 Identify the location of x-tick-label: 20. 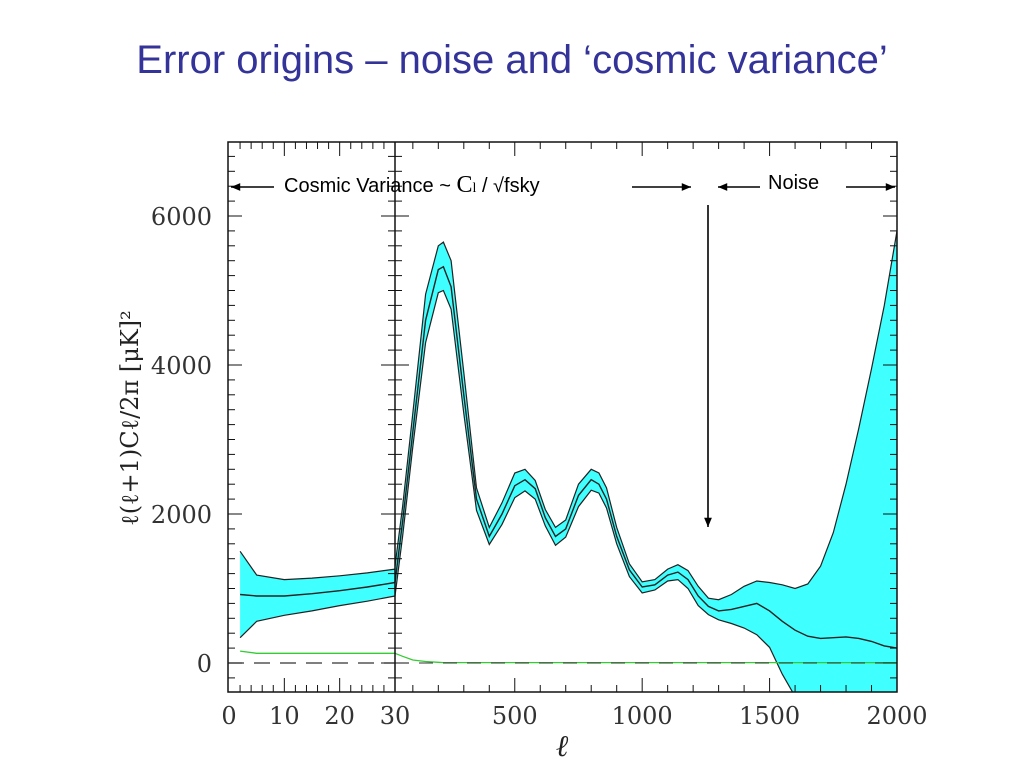
(339, 716).